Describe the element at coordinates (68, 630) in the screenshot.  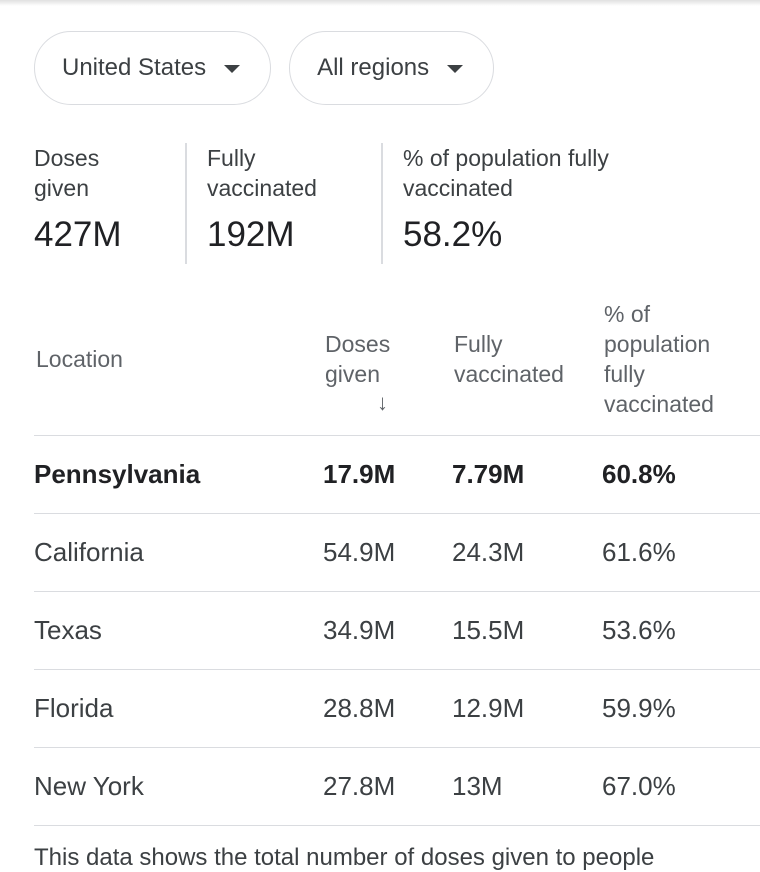
I see `cell-location: Texas` at that location.